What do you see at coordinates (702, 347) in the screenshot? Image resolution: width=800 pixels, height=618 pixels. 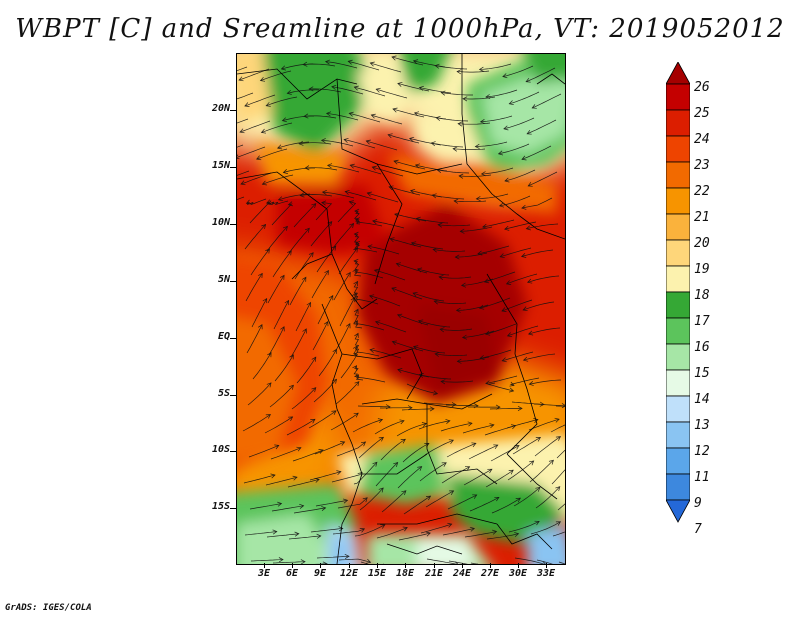 I see `colorbar-label: 16` at bounding box center [702, 347].